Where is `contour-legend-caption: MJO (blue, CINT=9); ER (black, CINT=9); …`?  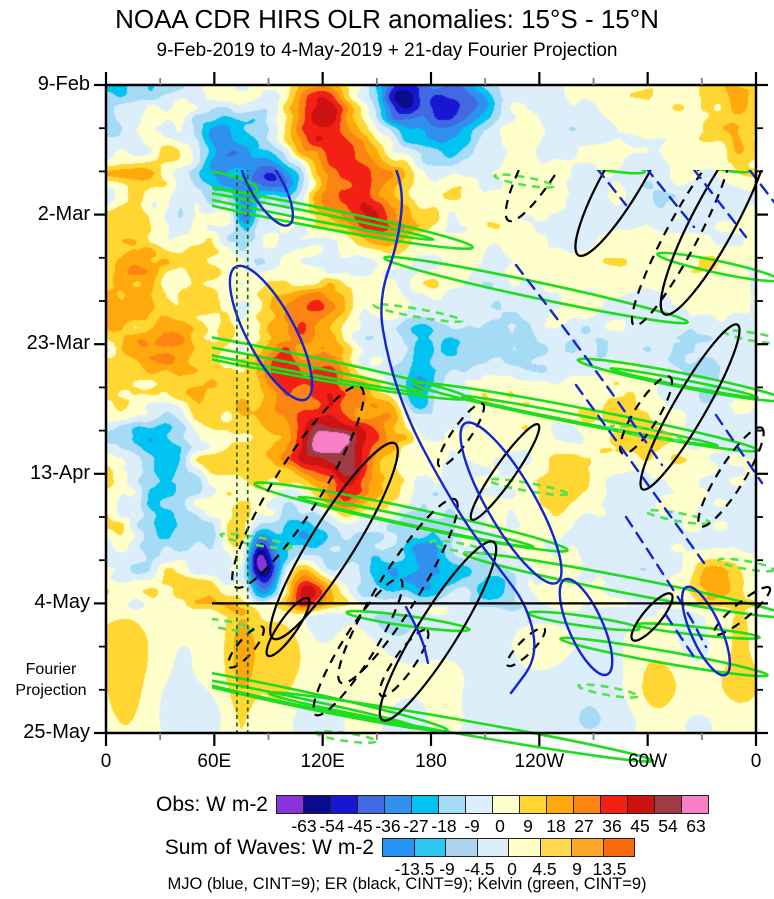
contour-legend-caption: MJO (blue, CINT=9); ER (black, CINT=9); … is located at coordinates (407, 884).